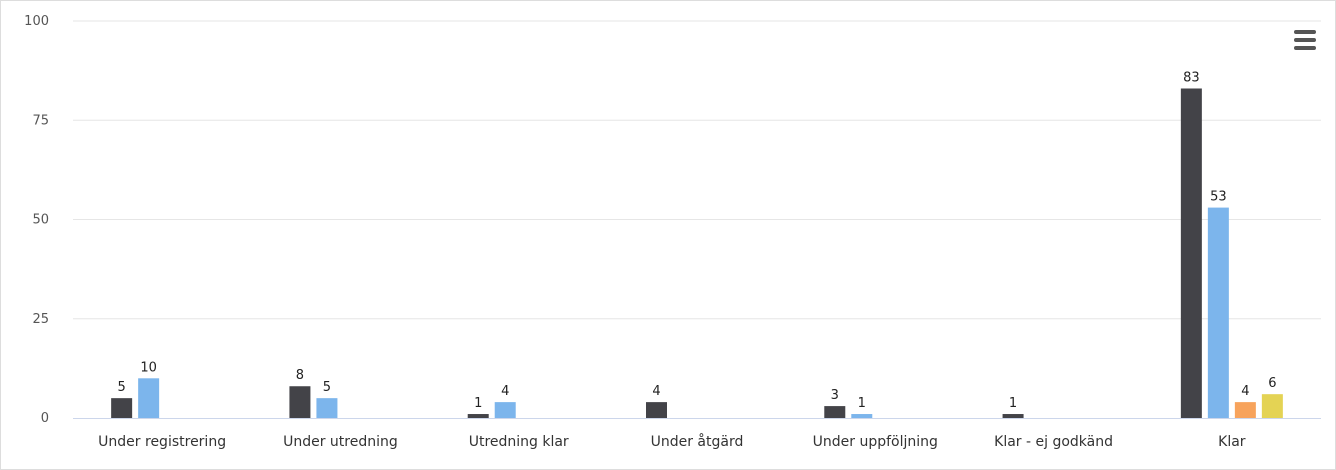 This screenshot has height=470, width=1336. What do you see at coordinates (1191, 77) in the screenshot?
I see `data-label: 83` at bounding box center [1191, 77].